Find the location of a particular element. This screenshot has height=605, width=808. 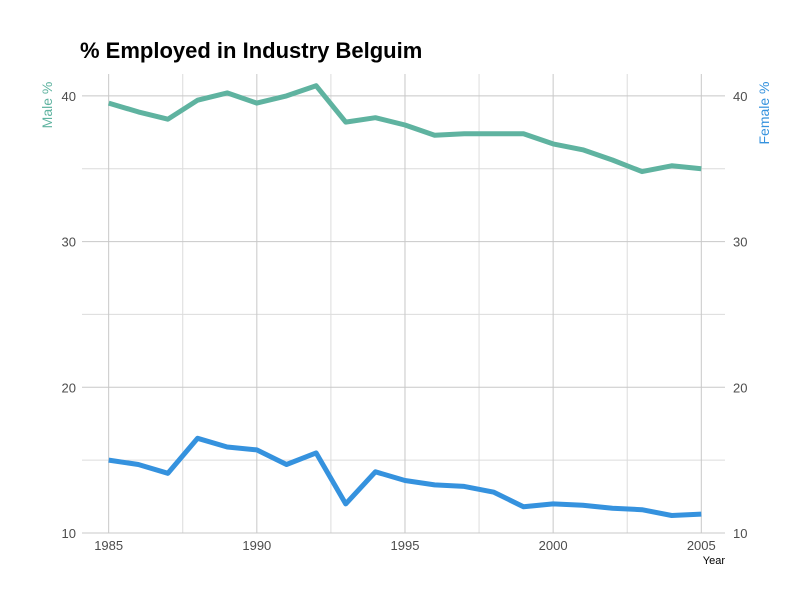

y-tick-label-right: 40 is located at coordinates (740, 96).